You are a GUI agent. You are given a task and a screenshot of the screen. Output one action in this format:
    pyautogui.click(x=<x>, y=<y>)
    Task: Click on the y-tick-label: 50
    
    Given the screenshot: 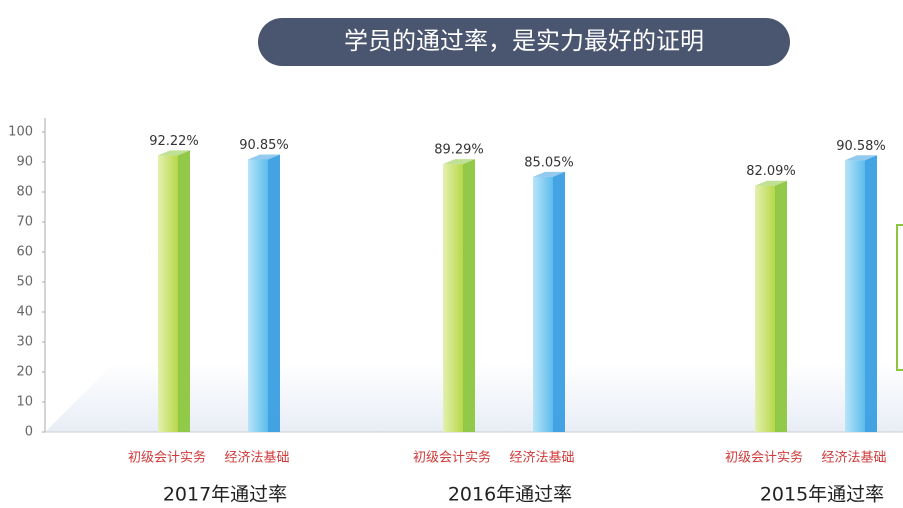 What is the action you would take?
    pyautogui.click(x=24, y=282)
    